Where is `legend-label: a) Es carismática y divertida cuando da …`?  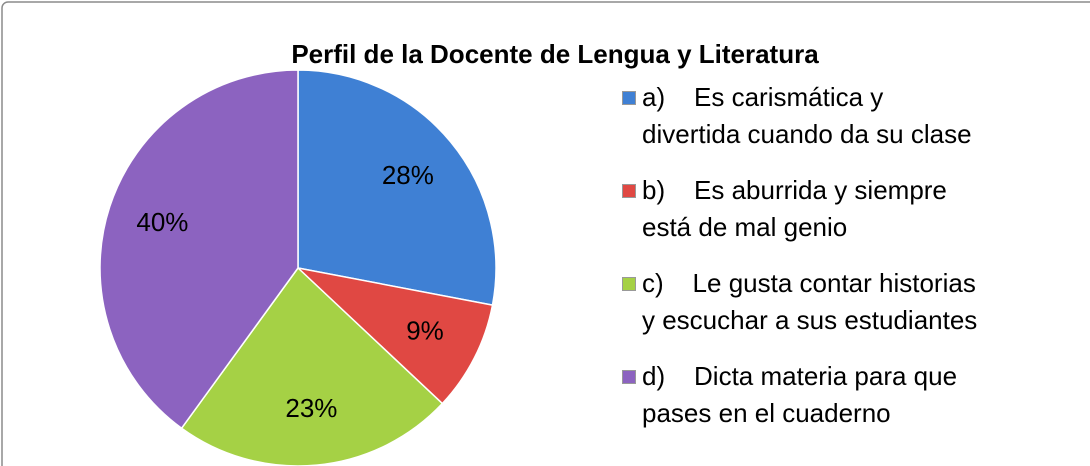 legend-label: a) Es carismática y divertida cuando da … is located at coordinates (807, 115).